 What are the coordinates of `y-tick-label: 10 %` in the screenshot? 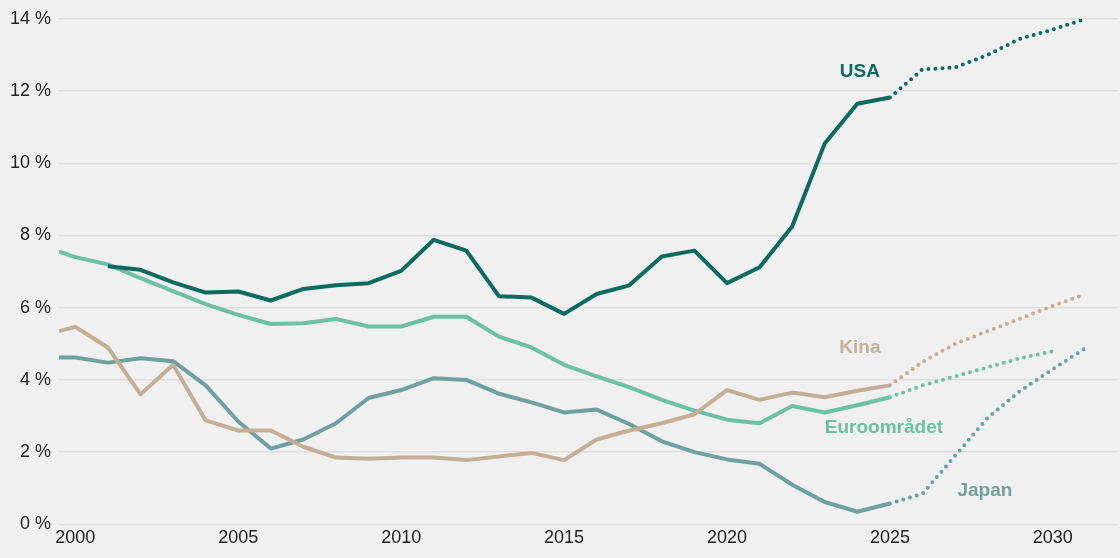 It's located at (31, 162).